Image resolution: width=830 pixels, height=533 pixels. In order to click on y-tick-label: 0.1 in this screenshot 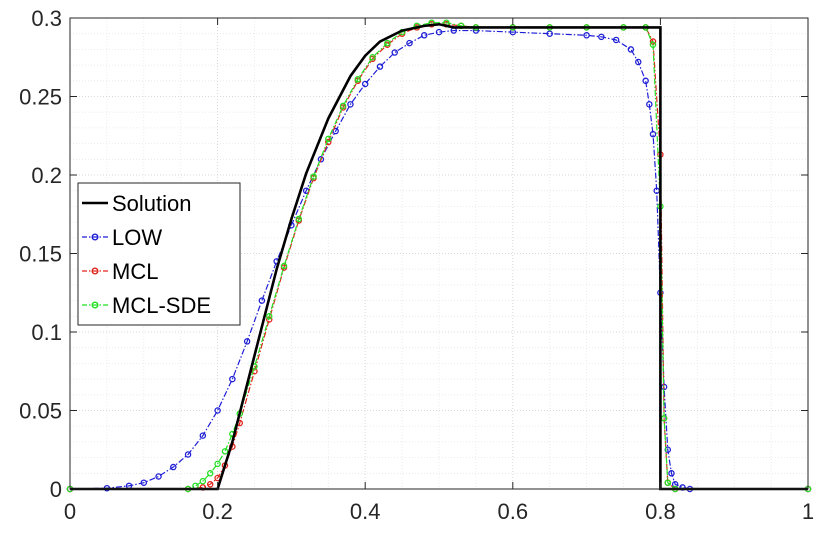, I will do `click(46, 332)`.